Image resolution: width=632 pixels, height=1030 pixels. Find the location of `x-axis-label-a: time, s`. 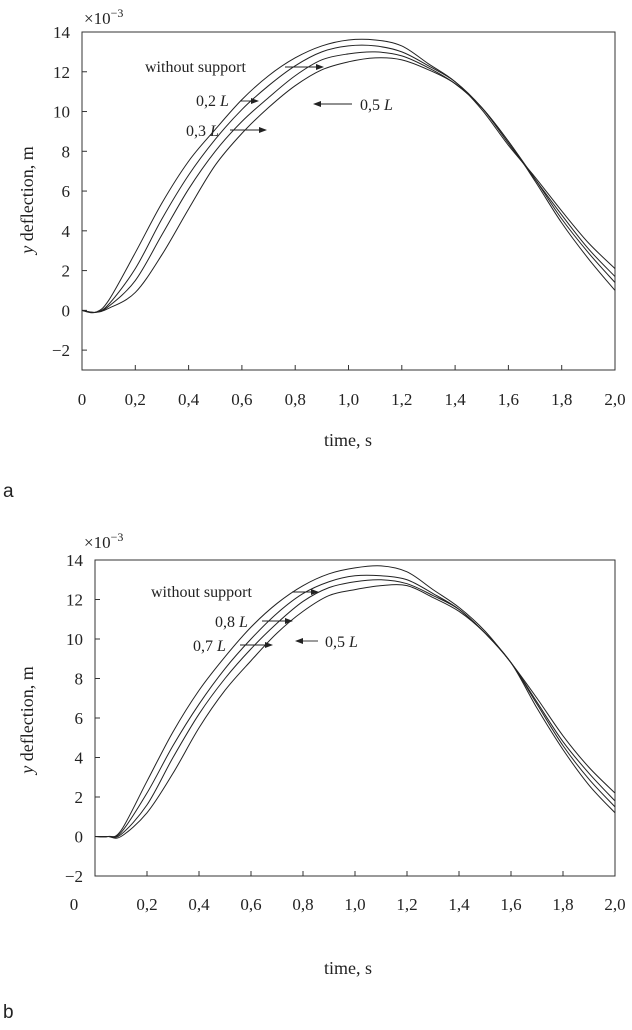

x-axis-label-a: time, s is located at coordinates (348, 440).